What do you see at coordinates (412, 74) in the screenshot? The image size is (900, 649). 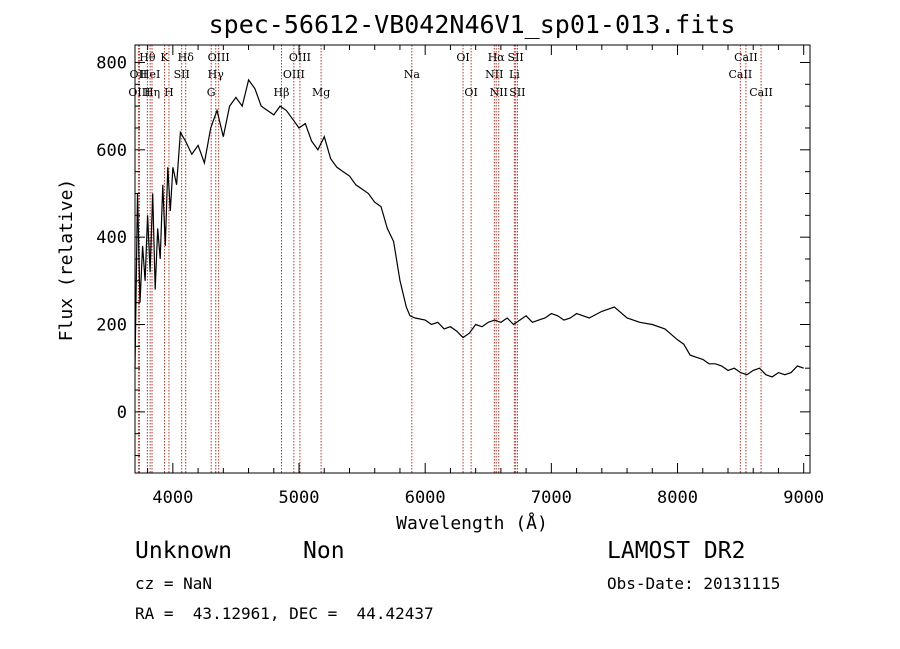 I see `line-label-16: Na` at bounding box center [412, 74].